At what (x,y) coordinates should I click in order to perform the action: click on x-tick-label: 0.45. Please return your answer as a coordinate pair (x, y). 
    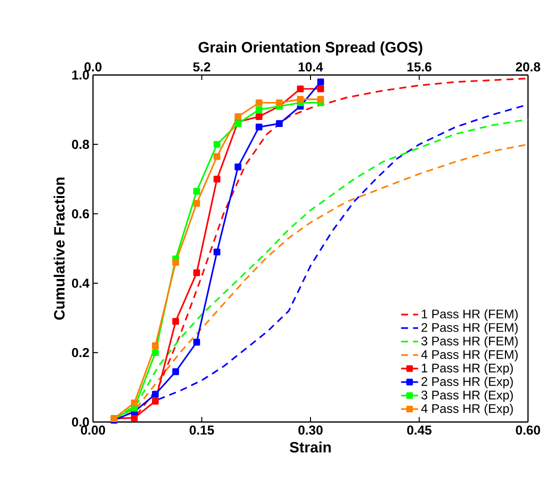
    Looking at the image, I should click on (419, 430).